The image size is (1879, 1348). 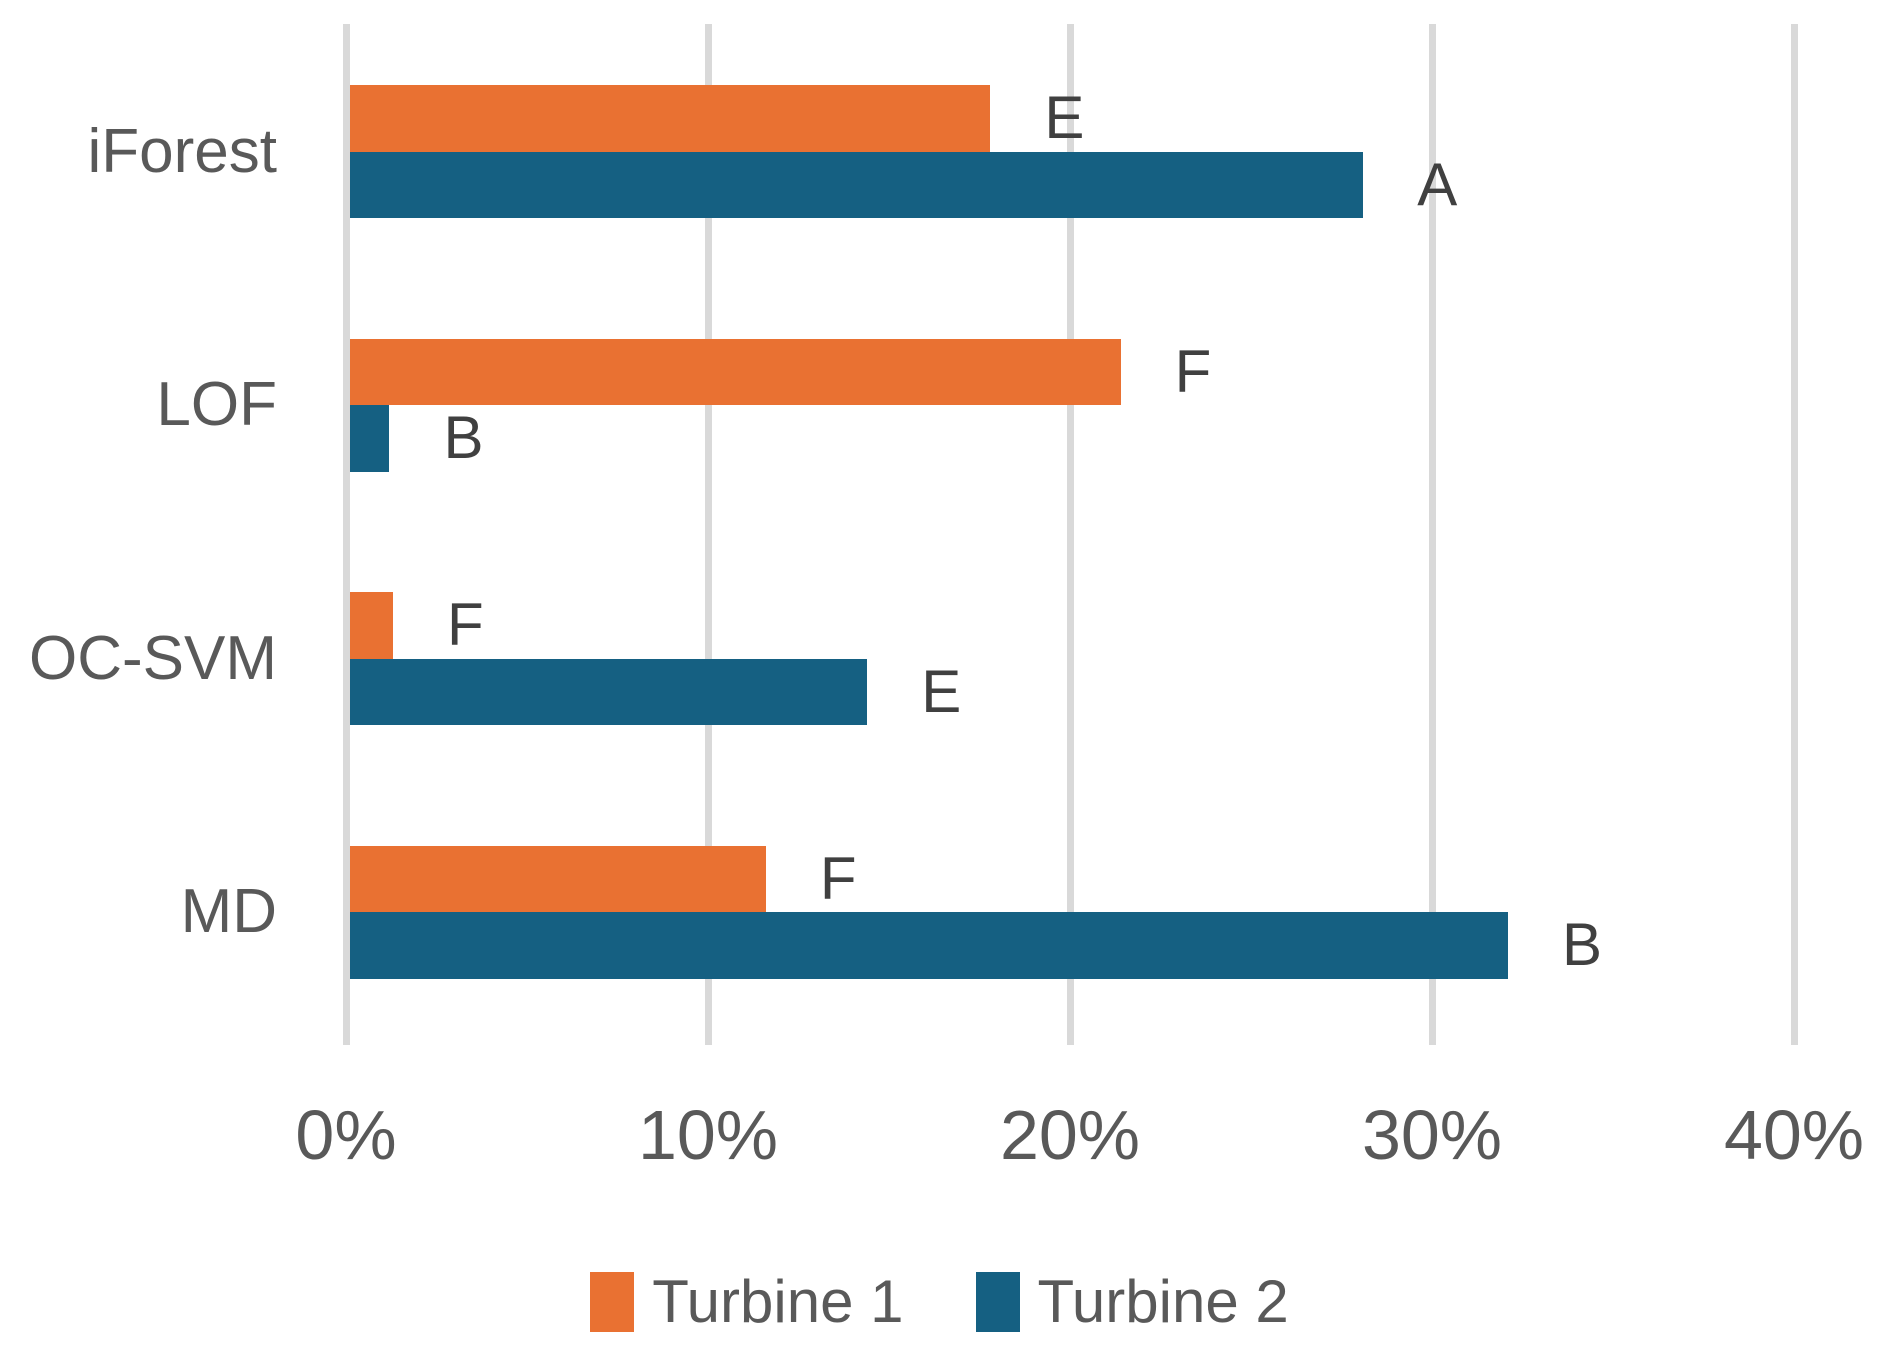 I want to click on category-label-oc-svm: OC-SVM, so click(x=153, y=658).